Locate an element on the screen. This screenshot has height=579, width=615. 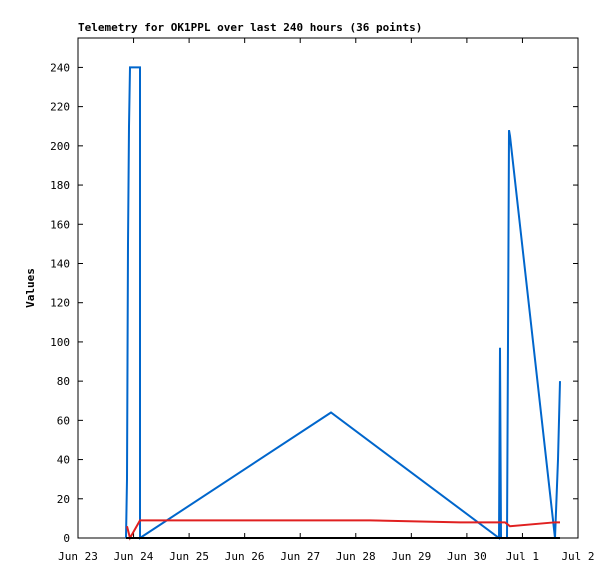
x-tick-label: Jun 25 is located at coordinates (189, 556).